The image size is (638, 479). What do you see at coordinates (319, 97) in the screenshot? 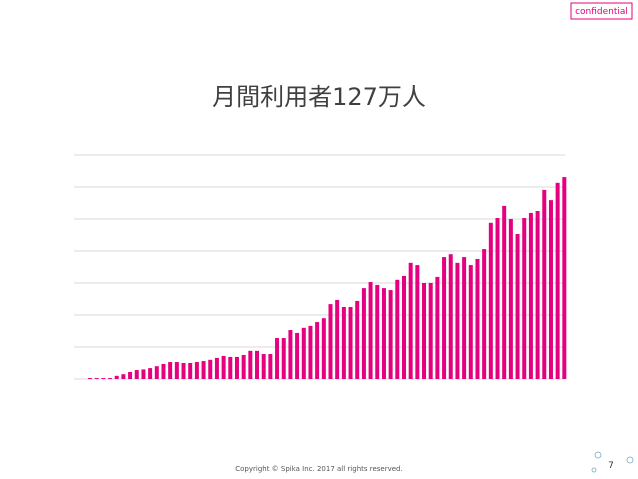
I see `chart-title: 月間利用者127万人` at bounding box center [319, 97].